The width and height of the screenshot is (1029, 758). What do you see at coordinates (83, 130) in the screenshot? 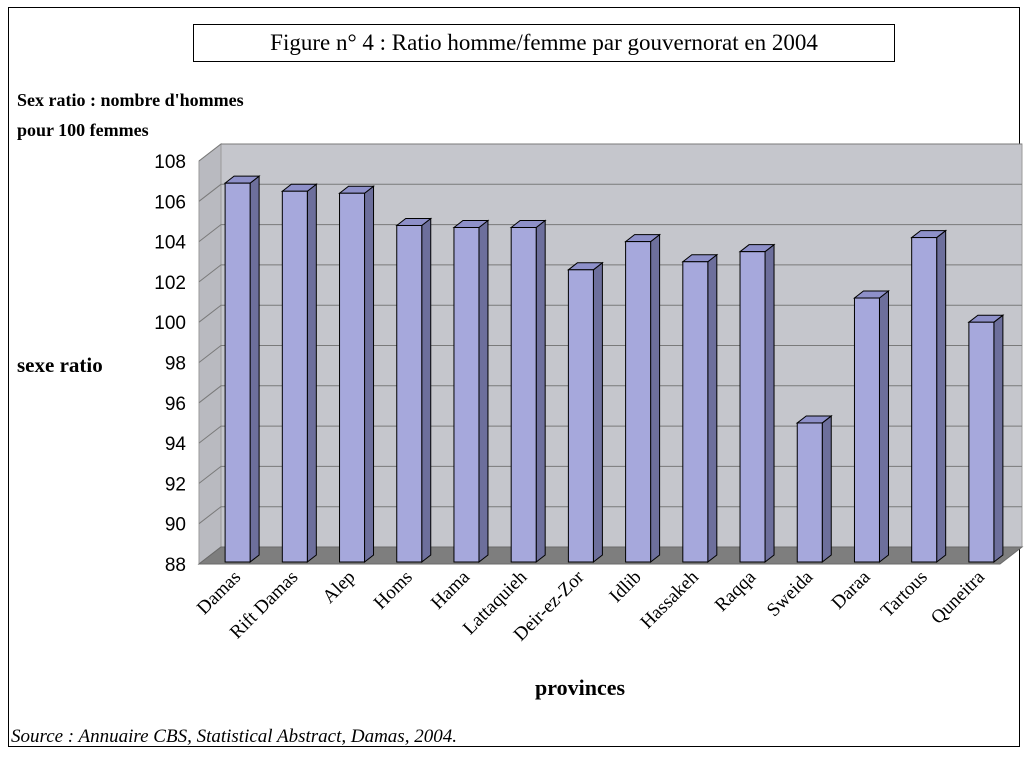
I see `unit-label-line-2: pour 100 femmes` at bounding box center [83, 130].